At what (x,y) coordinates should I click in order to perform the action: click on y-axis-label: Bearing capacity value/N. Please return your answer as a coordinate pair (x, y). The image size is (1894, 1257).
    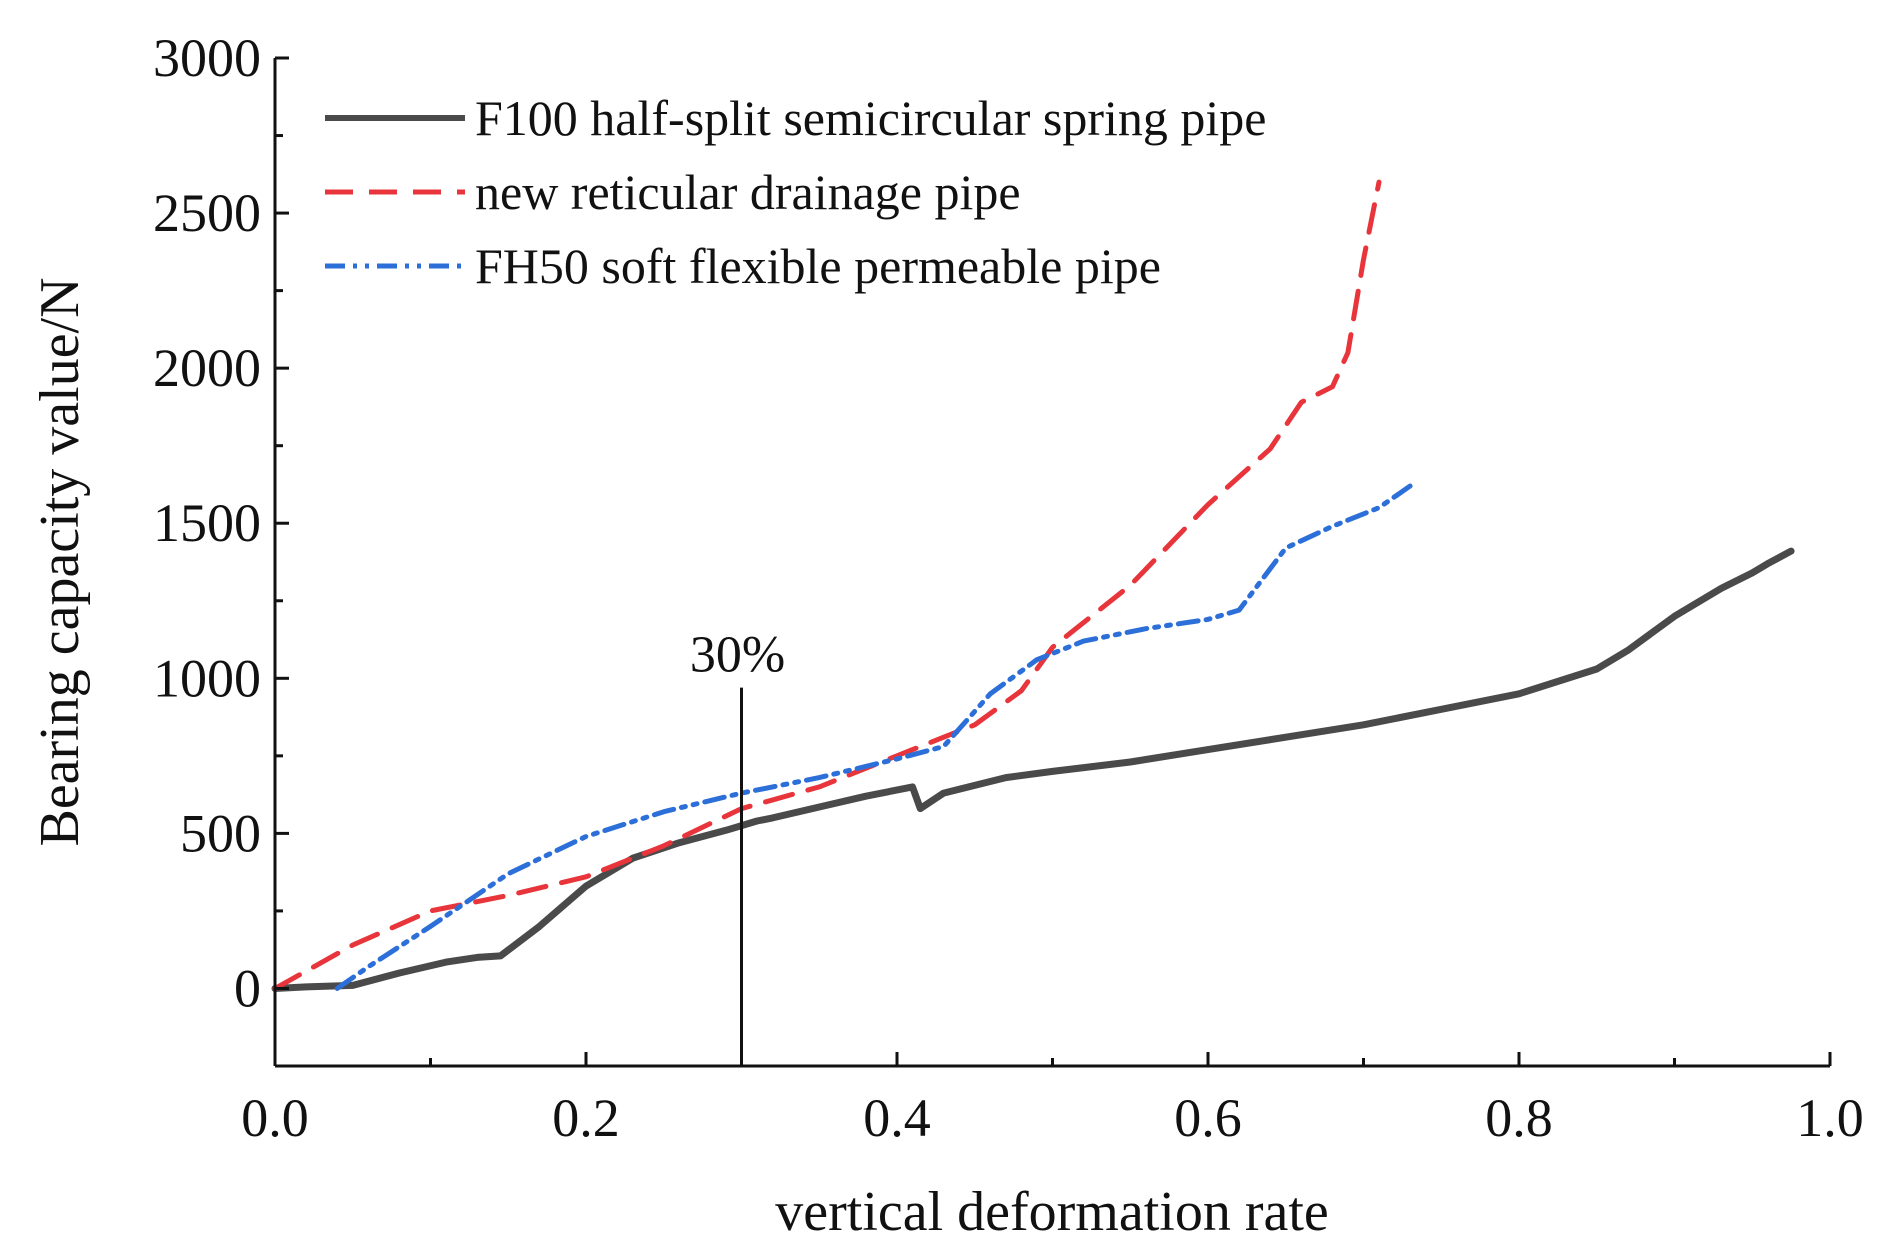
    Looking at the image, I should click on (60, 561).